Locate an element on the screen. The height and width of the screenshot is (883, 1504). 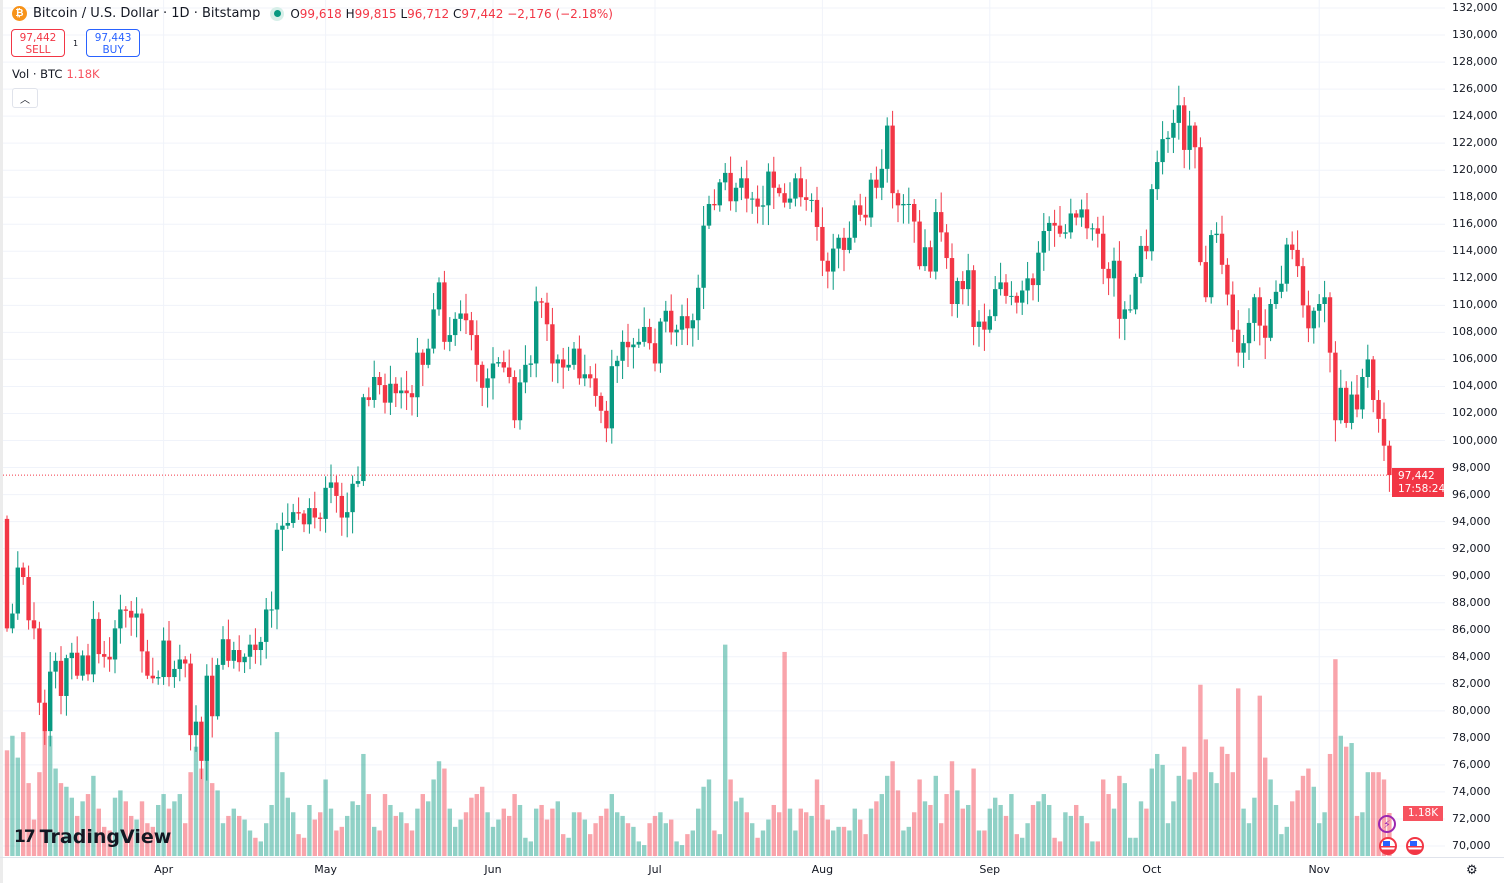
lightning-icon: ⚡ is located at coordinates (1387, 824).